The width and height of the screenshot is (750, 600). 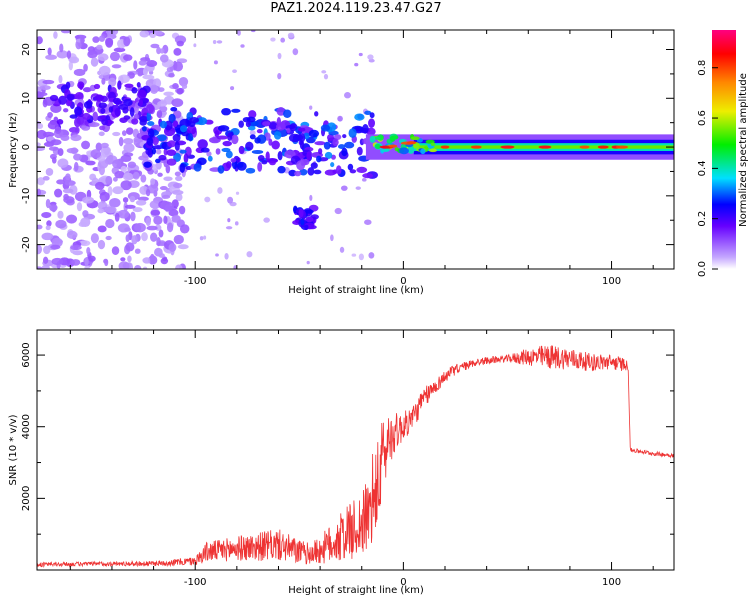 What do you see at coordinates (26, 196) in the screenshot?
I see `spectrogram-y-tick-label: -10` at bounding box center [26, 196].